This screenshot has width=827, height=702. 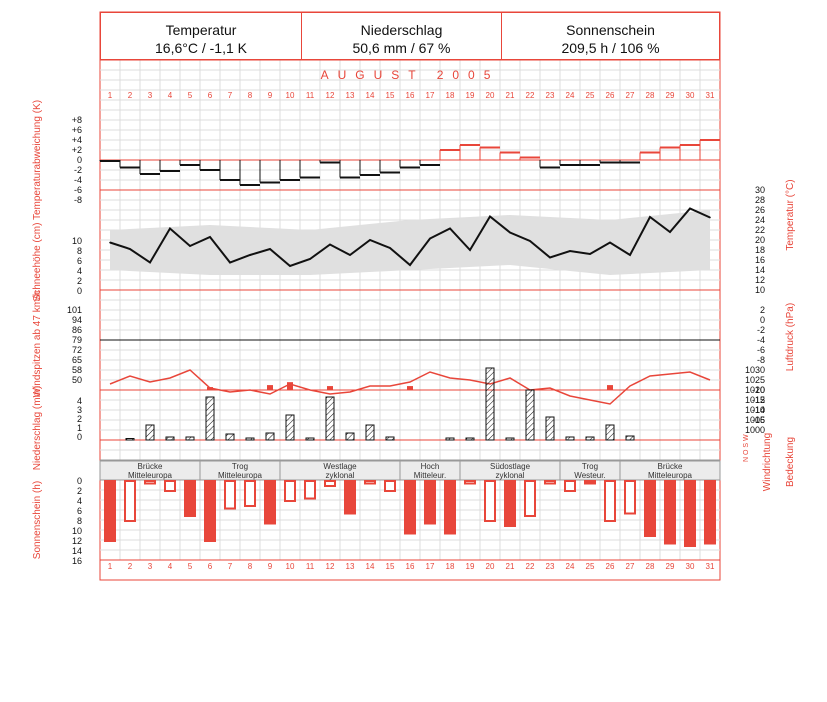 What do you see at coordinates (77, 130) in the screenshot?
I see `anomaly-tick: +6` at bounding box center [77, 130].